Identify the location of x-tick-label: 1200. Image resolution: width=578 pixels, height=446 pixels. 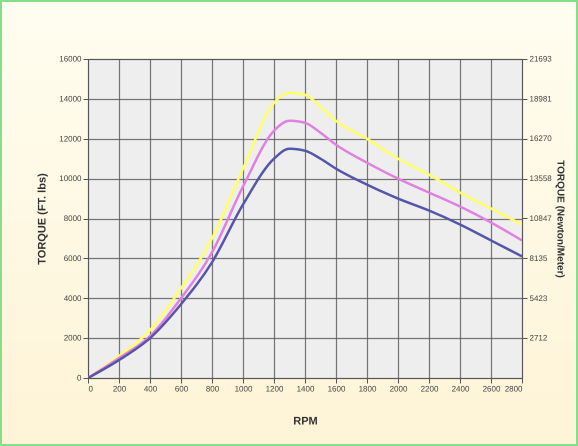
(275, 389).